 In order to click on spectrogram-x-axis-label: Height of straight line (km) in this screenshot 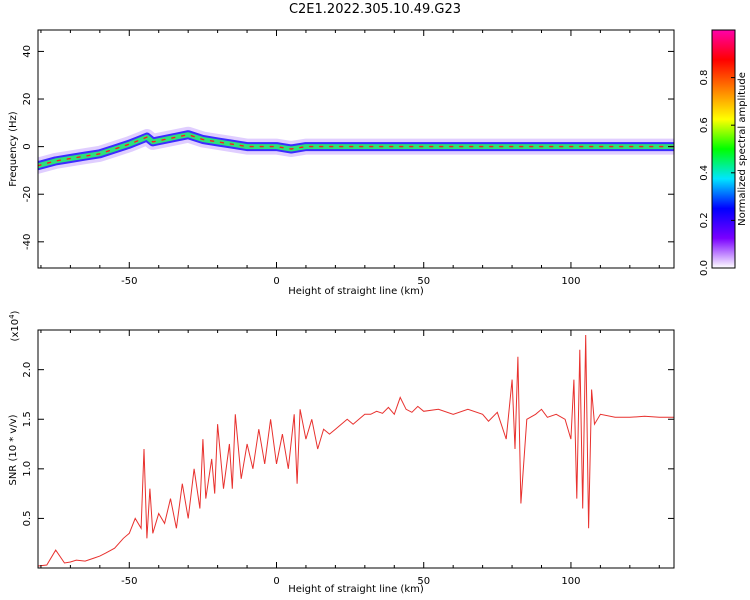, I will do `click(356, 291)`.